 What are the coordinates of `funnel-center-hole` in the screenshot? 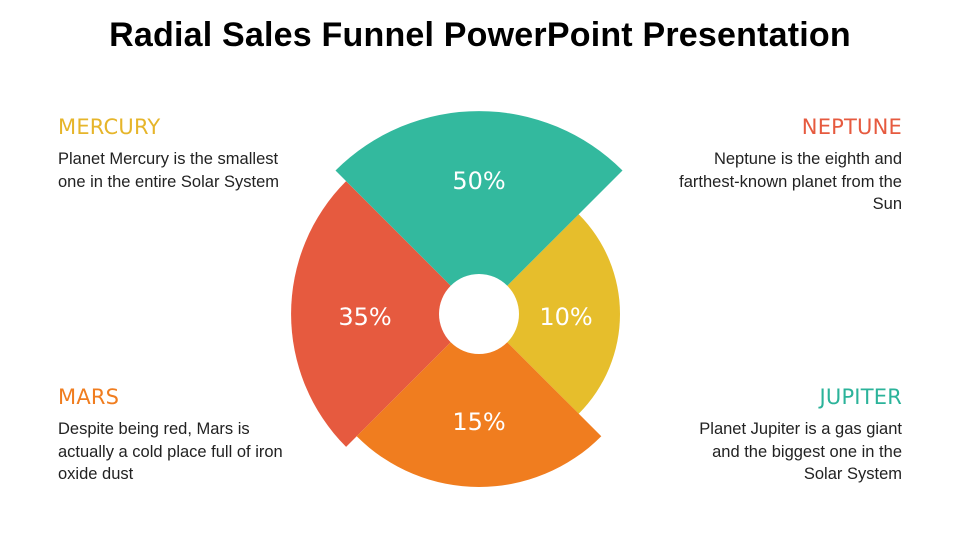 It's located at (479, 314).